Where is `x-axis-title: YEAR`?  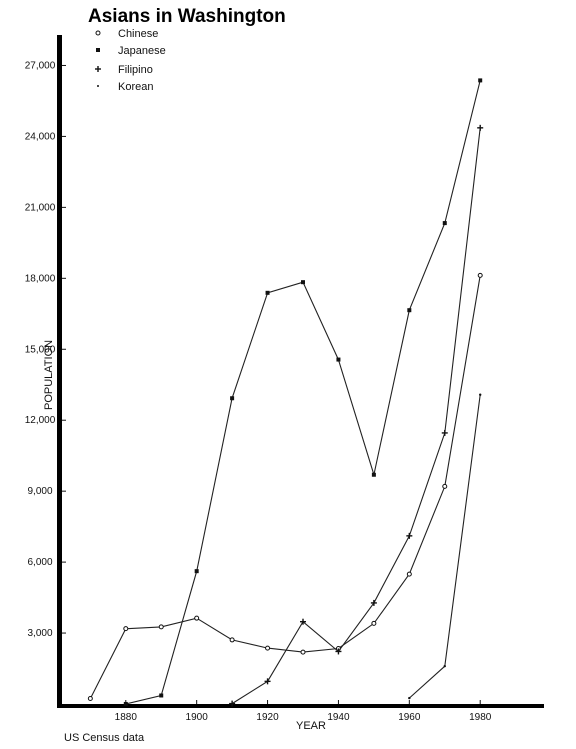 x-axis-title: YEAR is located at coordinates (311, 726).